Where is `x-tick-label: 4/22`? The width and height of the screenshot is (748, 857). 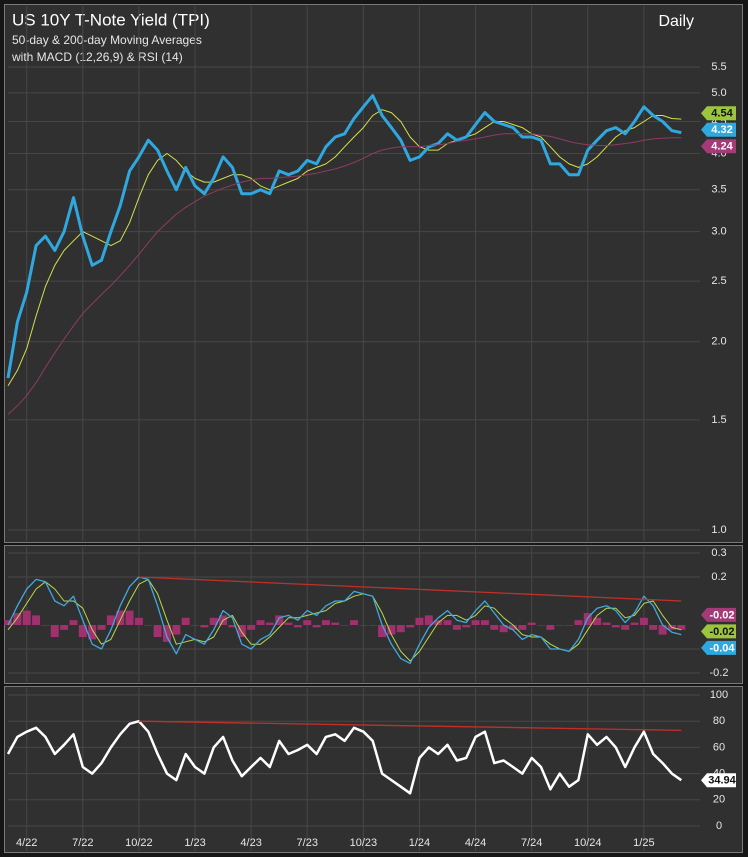 x-tick-label: 4/22 is located at coordinates (26, 843).